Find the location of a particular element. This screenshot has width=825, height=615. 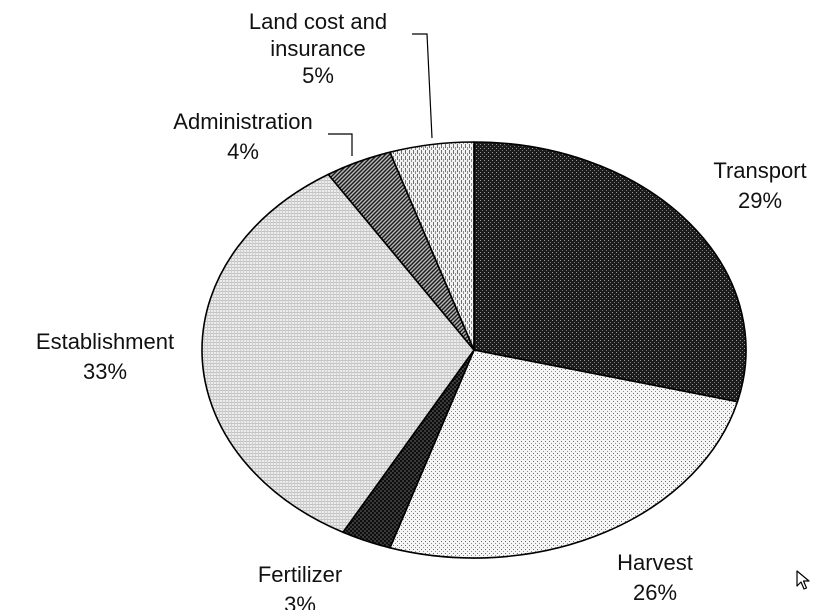

slice-value-land-cost-and-insurance: 5% is located at coordinates (318, 75).